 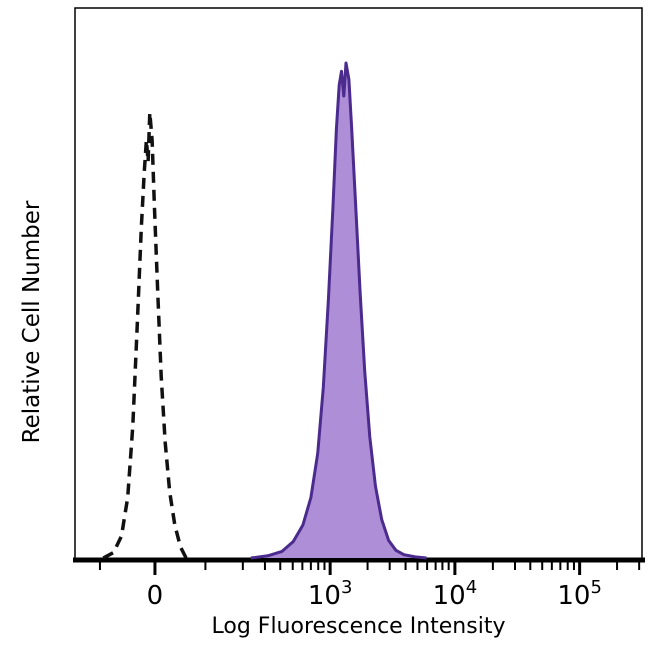 I want to click on series-negative-control-histogram, so click(x=145, y=335).